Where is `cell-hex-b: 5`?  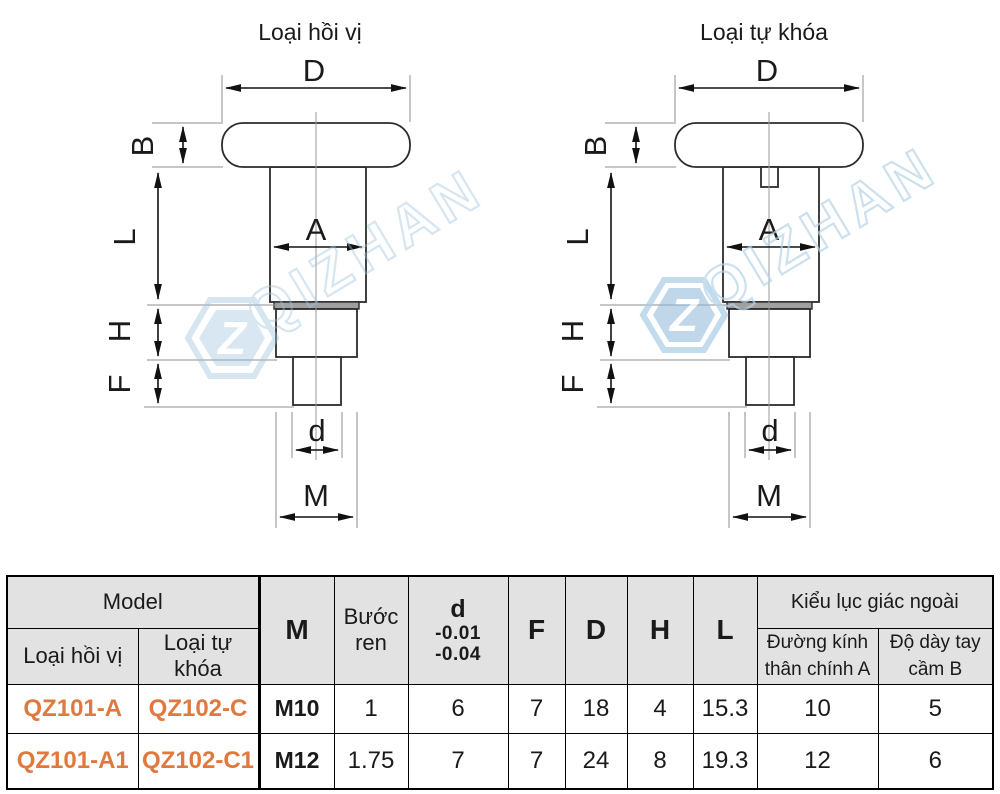 cell-hex-b: 5 is located at coordinates (935, 708).